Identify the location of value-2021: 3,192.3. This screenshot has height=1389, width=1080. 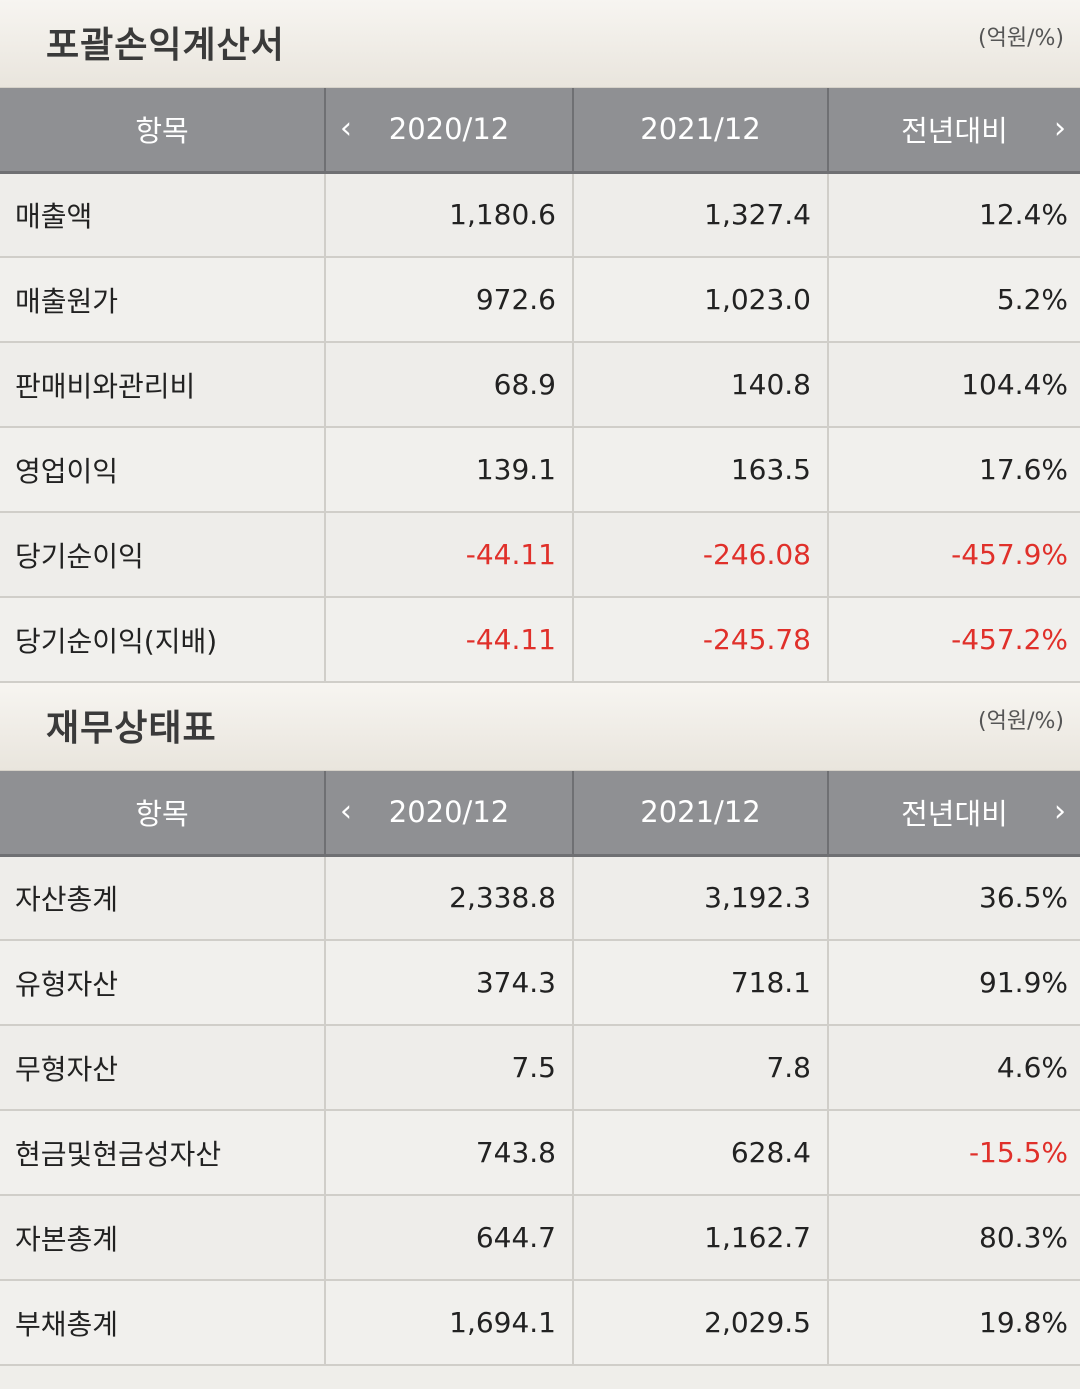
(701, 898).